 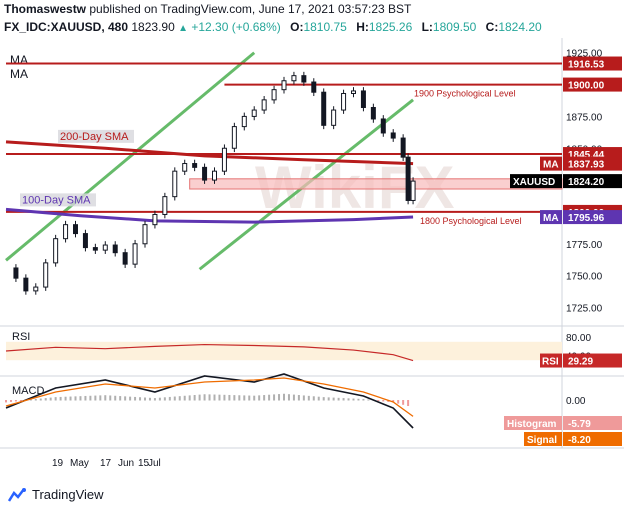 I want to click on price-tag-value-bg, so click(x=592, y=181).